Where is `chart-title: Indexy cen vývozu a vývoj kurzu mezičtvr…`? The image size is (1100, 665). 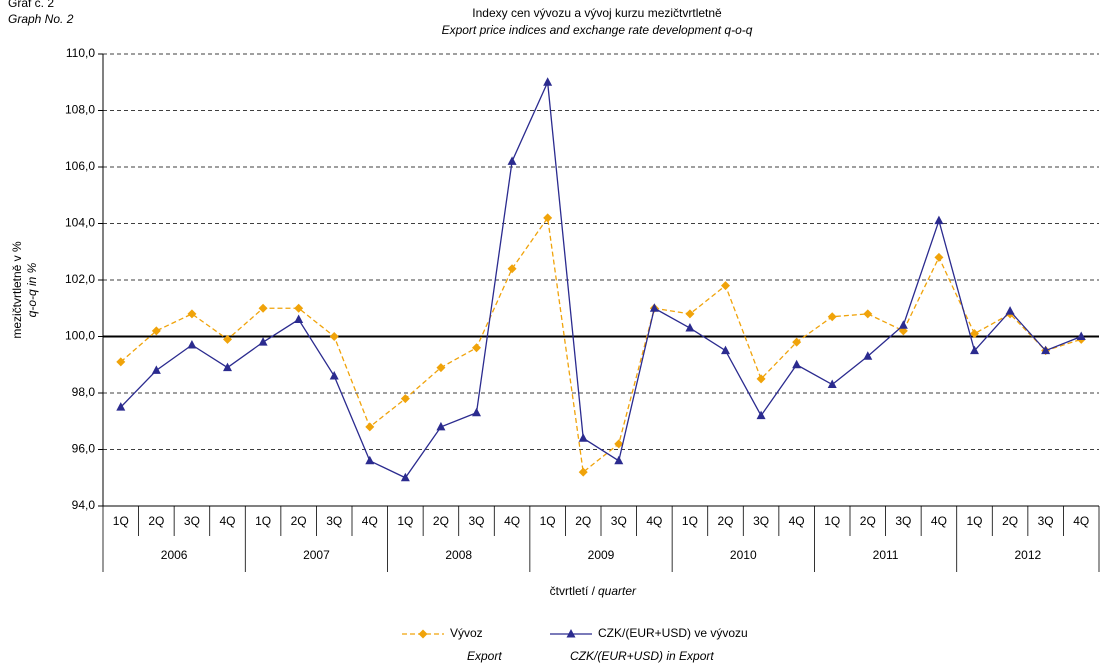
chart-title: Indexy cen vývozu a vývoj kurzu mezičtvr… is located at coordinates (597, 13).